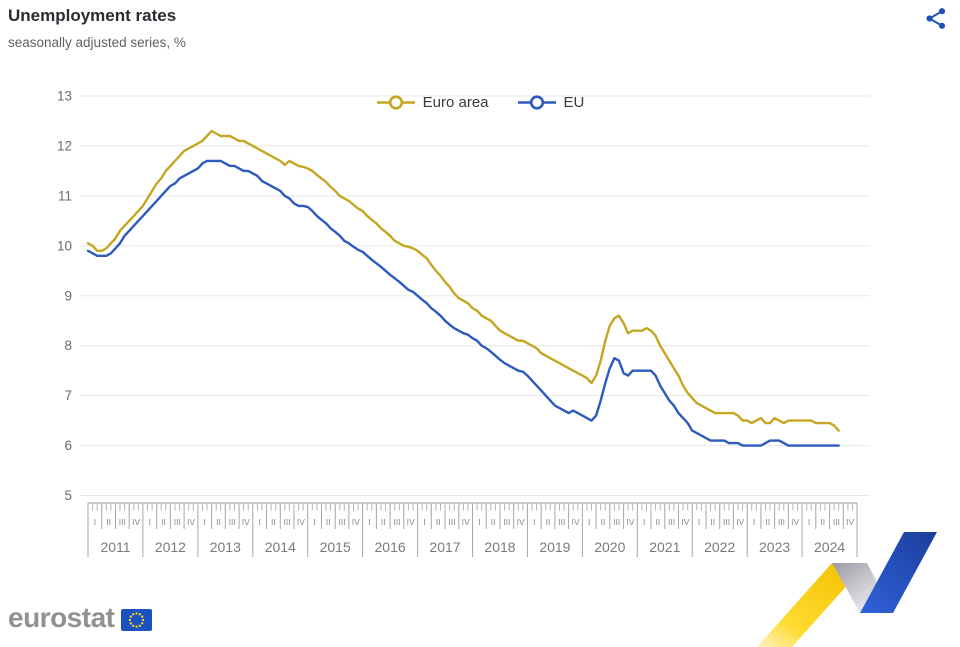  I want to click on svg-text: 12, so click(64, 145).